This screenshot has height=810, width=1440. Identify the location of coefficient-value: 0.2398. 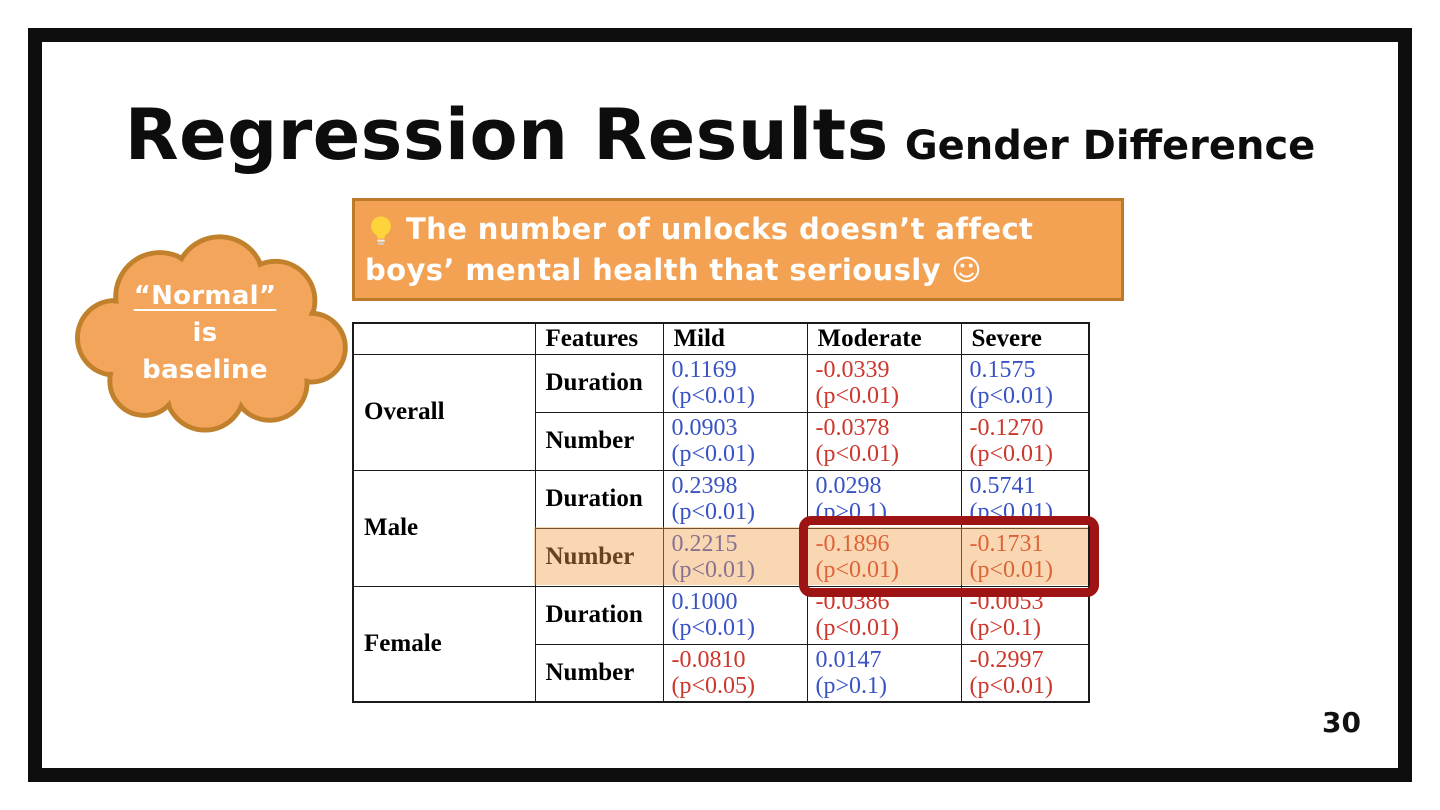
(704, 486).